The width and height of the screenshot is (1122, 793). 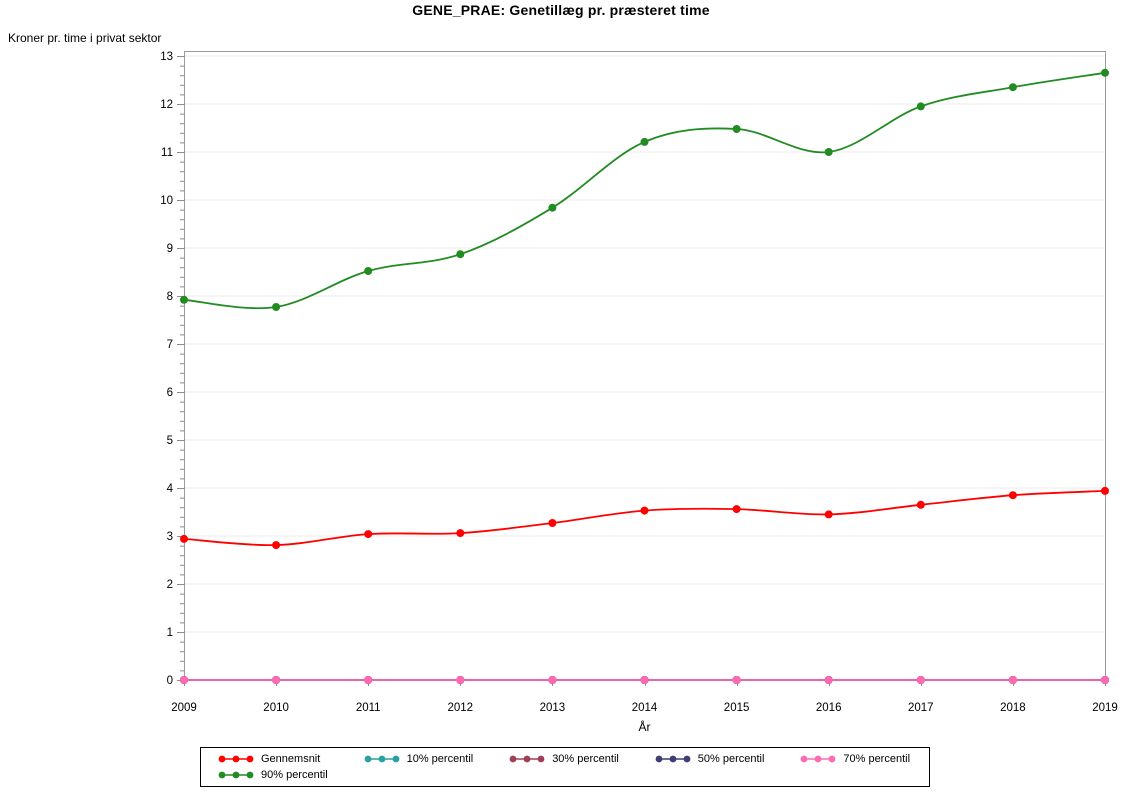 What do you see at coordinates (170, 633) in the screenshot?
I see `y-tick-label: 1` at bounding box center [170, 633].